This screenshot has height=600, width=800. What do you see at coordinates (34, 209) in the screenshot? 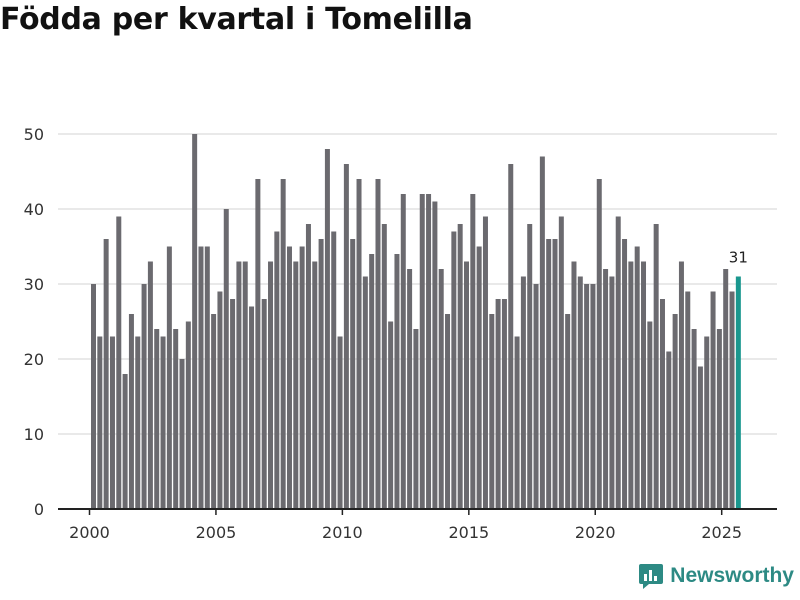
I see `y-tick-label: 40` at bounding box center [34, 209].